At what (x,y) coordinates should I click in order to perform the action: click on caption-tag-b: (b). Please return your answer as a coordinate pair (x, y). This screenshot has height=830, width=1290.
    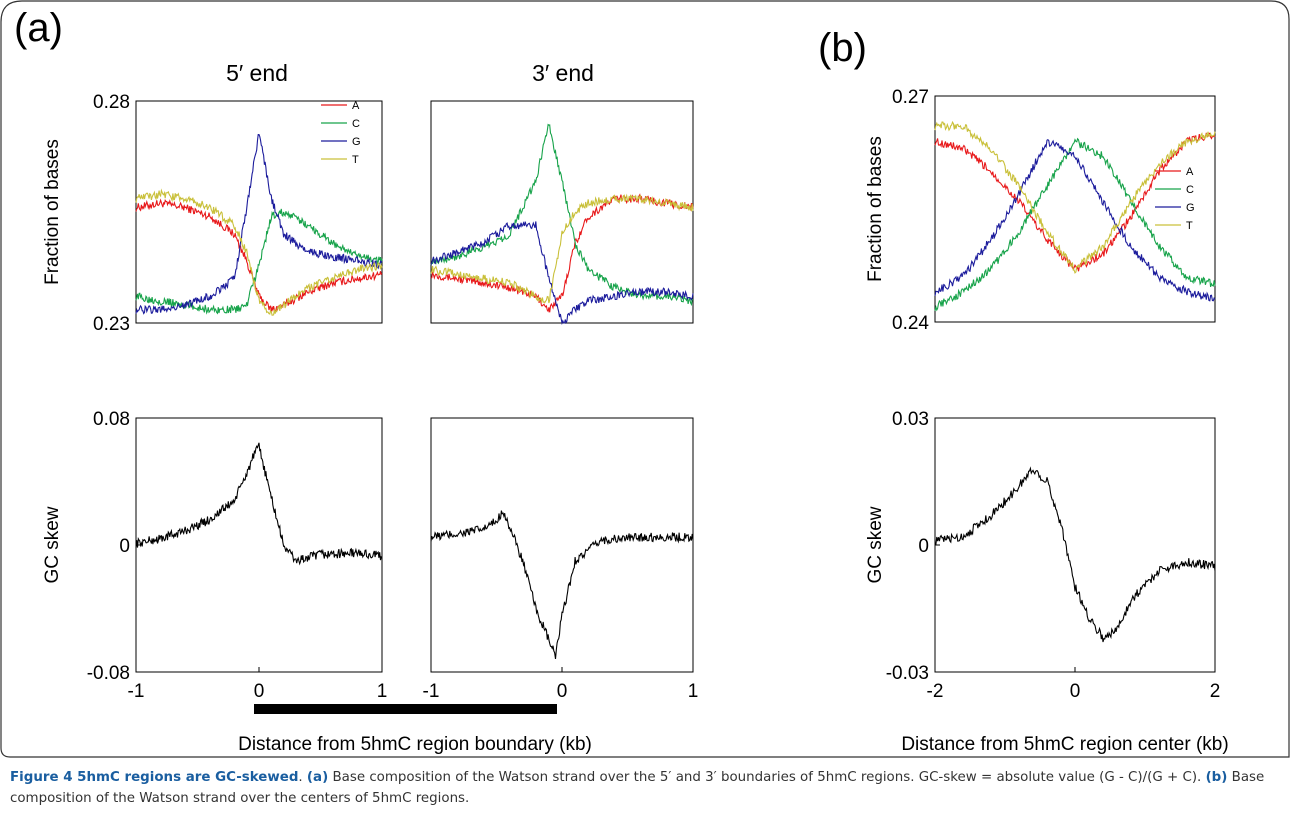
    Looking at the image, I should click on (1216, 777).